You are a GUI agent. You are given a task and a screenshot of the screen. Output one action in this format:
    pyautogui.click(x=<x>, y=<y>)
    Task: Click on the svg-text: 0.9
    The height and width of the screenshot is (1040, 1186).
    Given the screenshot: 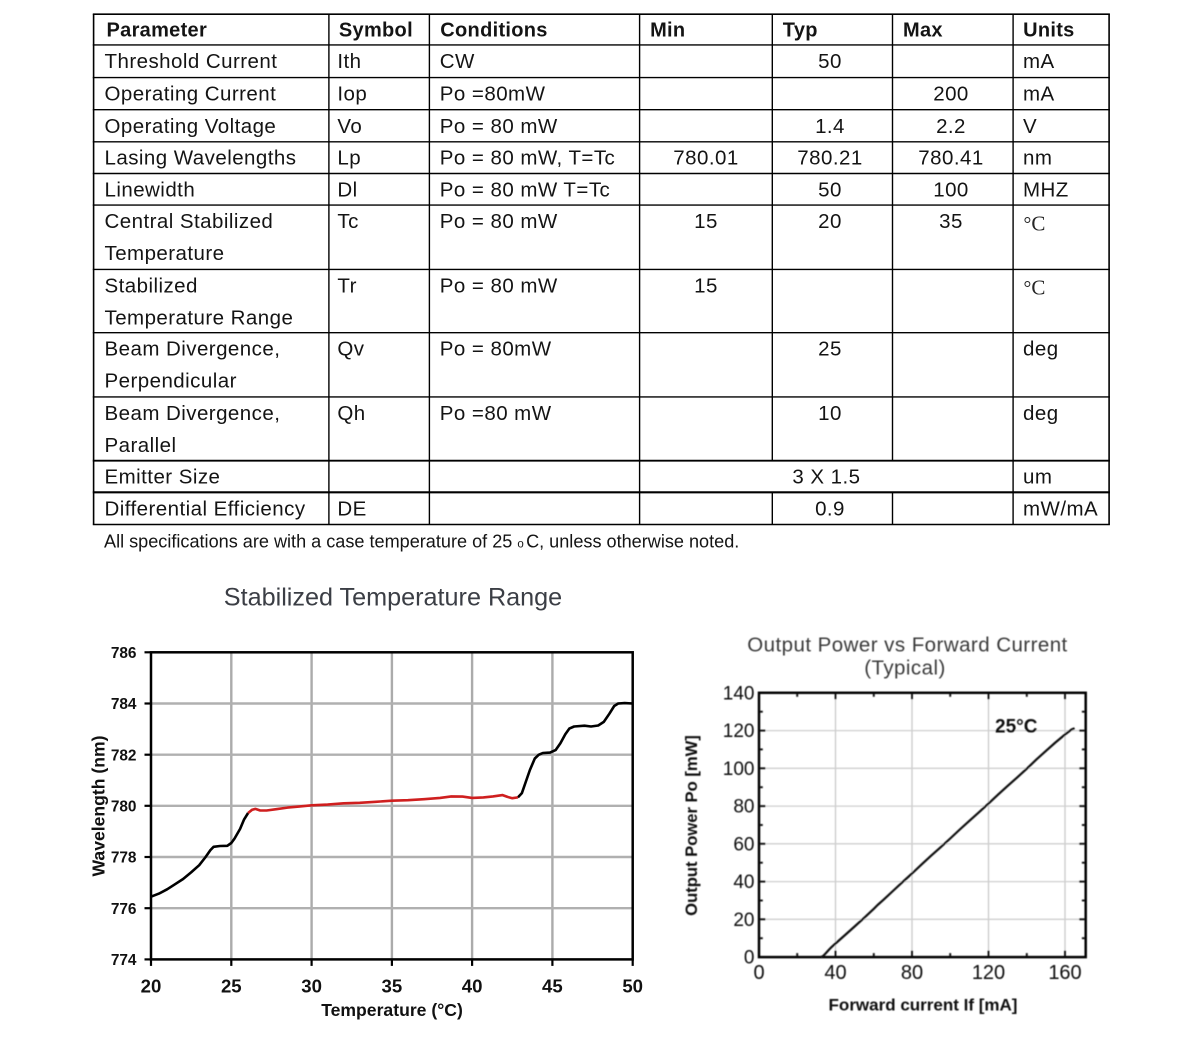 What is the action you would take?
    pyautogui.click(x=830, y=508)
    